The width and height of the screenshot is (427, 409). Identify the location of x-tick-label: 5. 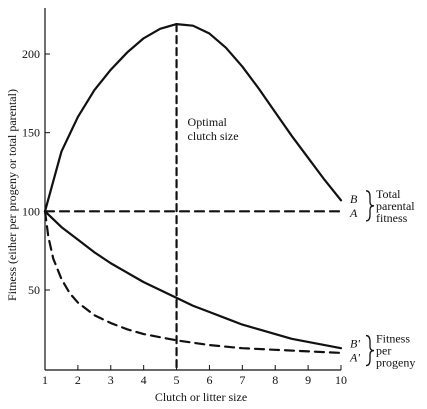
(177, 380).